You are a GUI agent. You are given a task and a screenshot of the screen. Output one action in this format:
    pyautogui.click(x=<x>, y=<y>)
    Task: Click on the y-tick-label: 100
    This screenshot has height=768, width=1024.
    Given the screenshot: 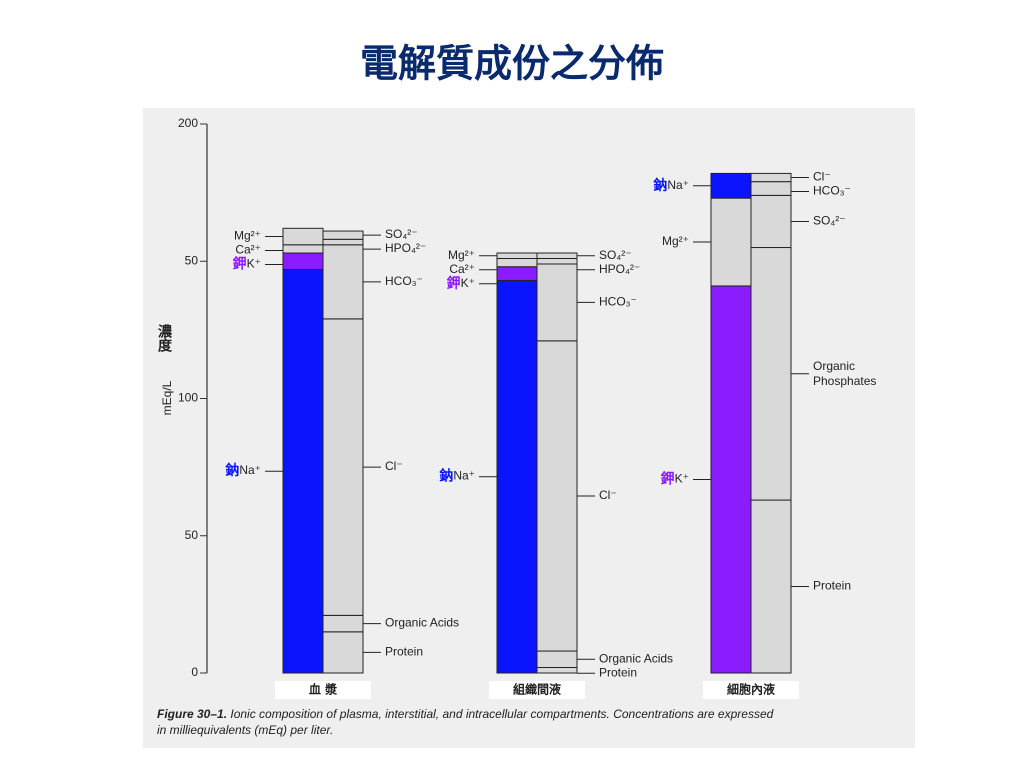 What is the action you would take?
    pyautogui.click(x=188, y=398)
    